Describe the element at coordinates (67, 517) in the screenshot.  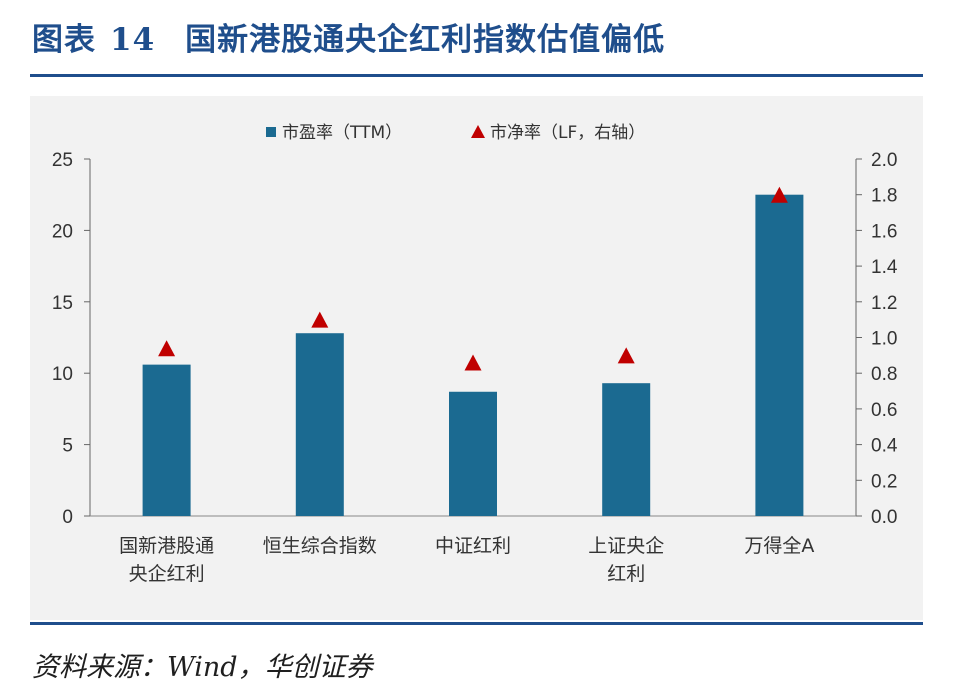
I see `left-axis-tick-label: 0` at that location.